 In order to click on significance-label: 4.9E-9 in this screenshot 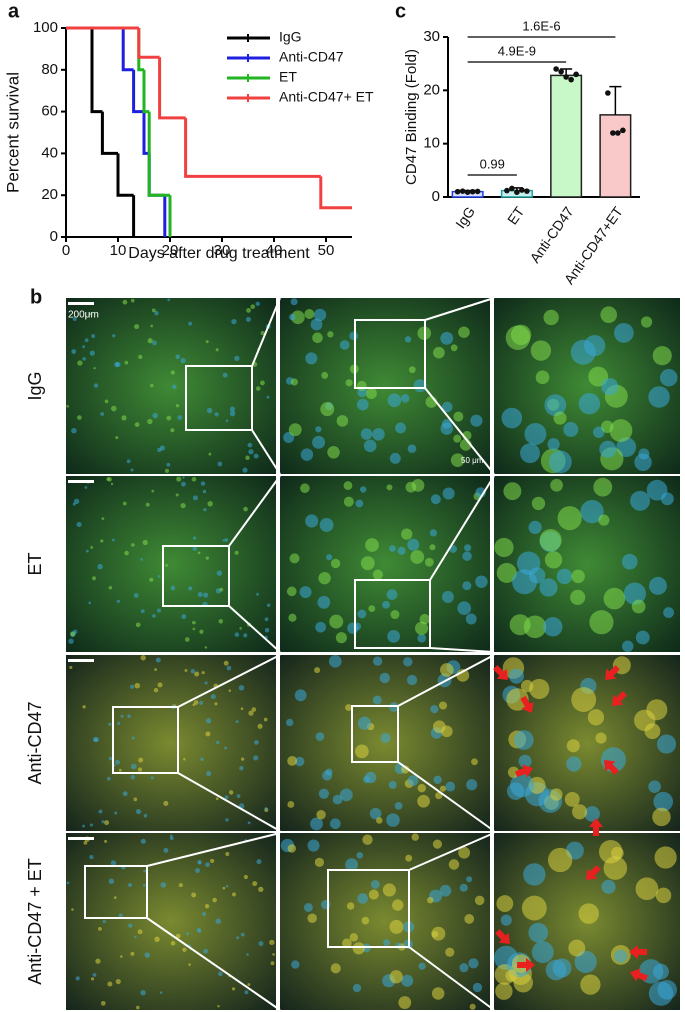, I will do `click(517, 50)`.